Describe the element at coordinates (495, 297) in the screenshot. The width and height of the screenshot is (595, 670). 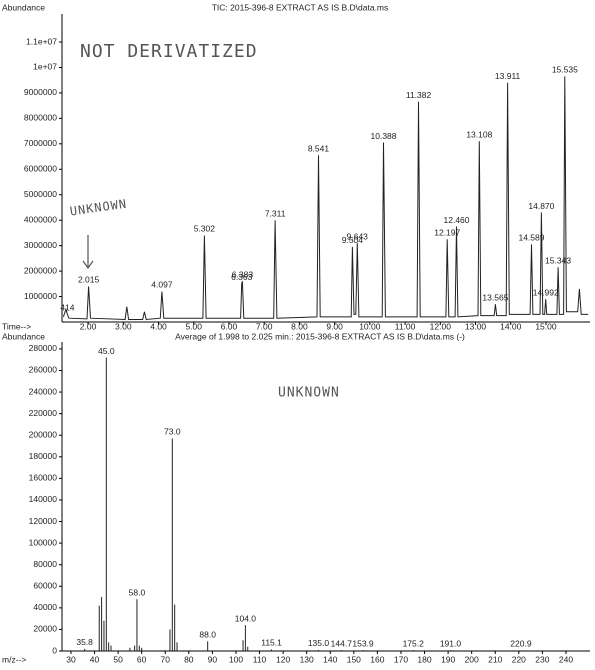
I see `peak-label: 13.565` at that location.